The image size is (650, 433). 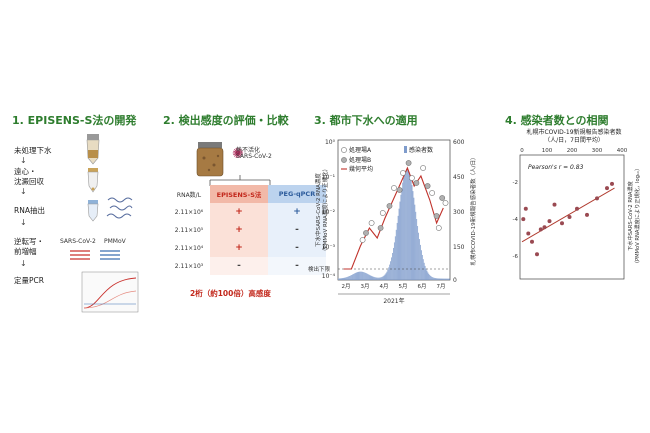 What do you see at coordinates (249, 212) in the screenshot?
I see `table-row: 2.11×10⁶ + +` at bounding box center [249, 212].